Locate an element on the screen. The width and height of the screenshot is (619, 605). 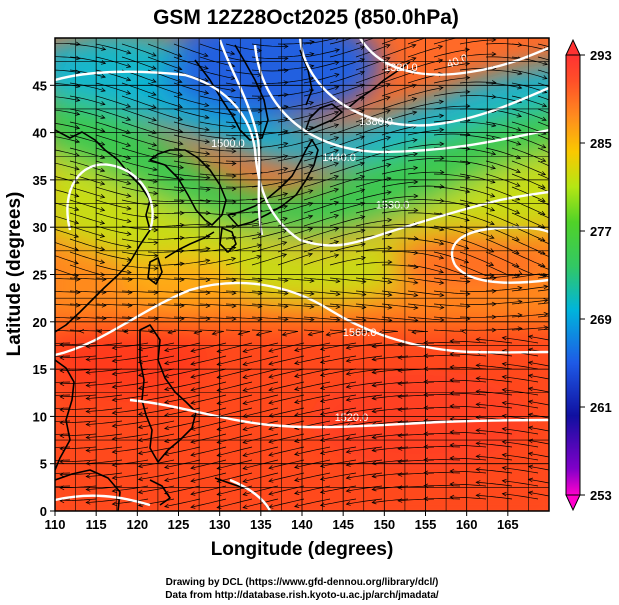
x-tick-label-145: 145 is located at coordinates (343, 524).